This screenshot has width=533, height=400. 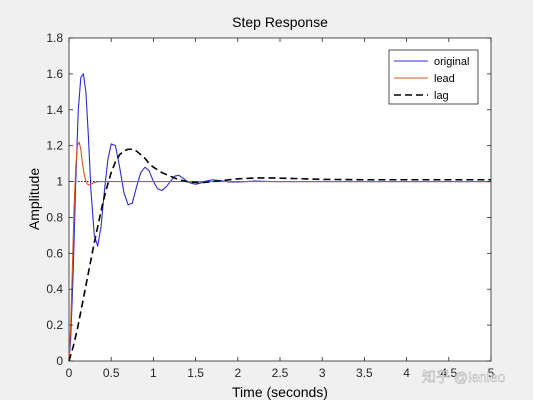 I want to click on y-tick-label: 0, so click(x=59, y=361).